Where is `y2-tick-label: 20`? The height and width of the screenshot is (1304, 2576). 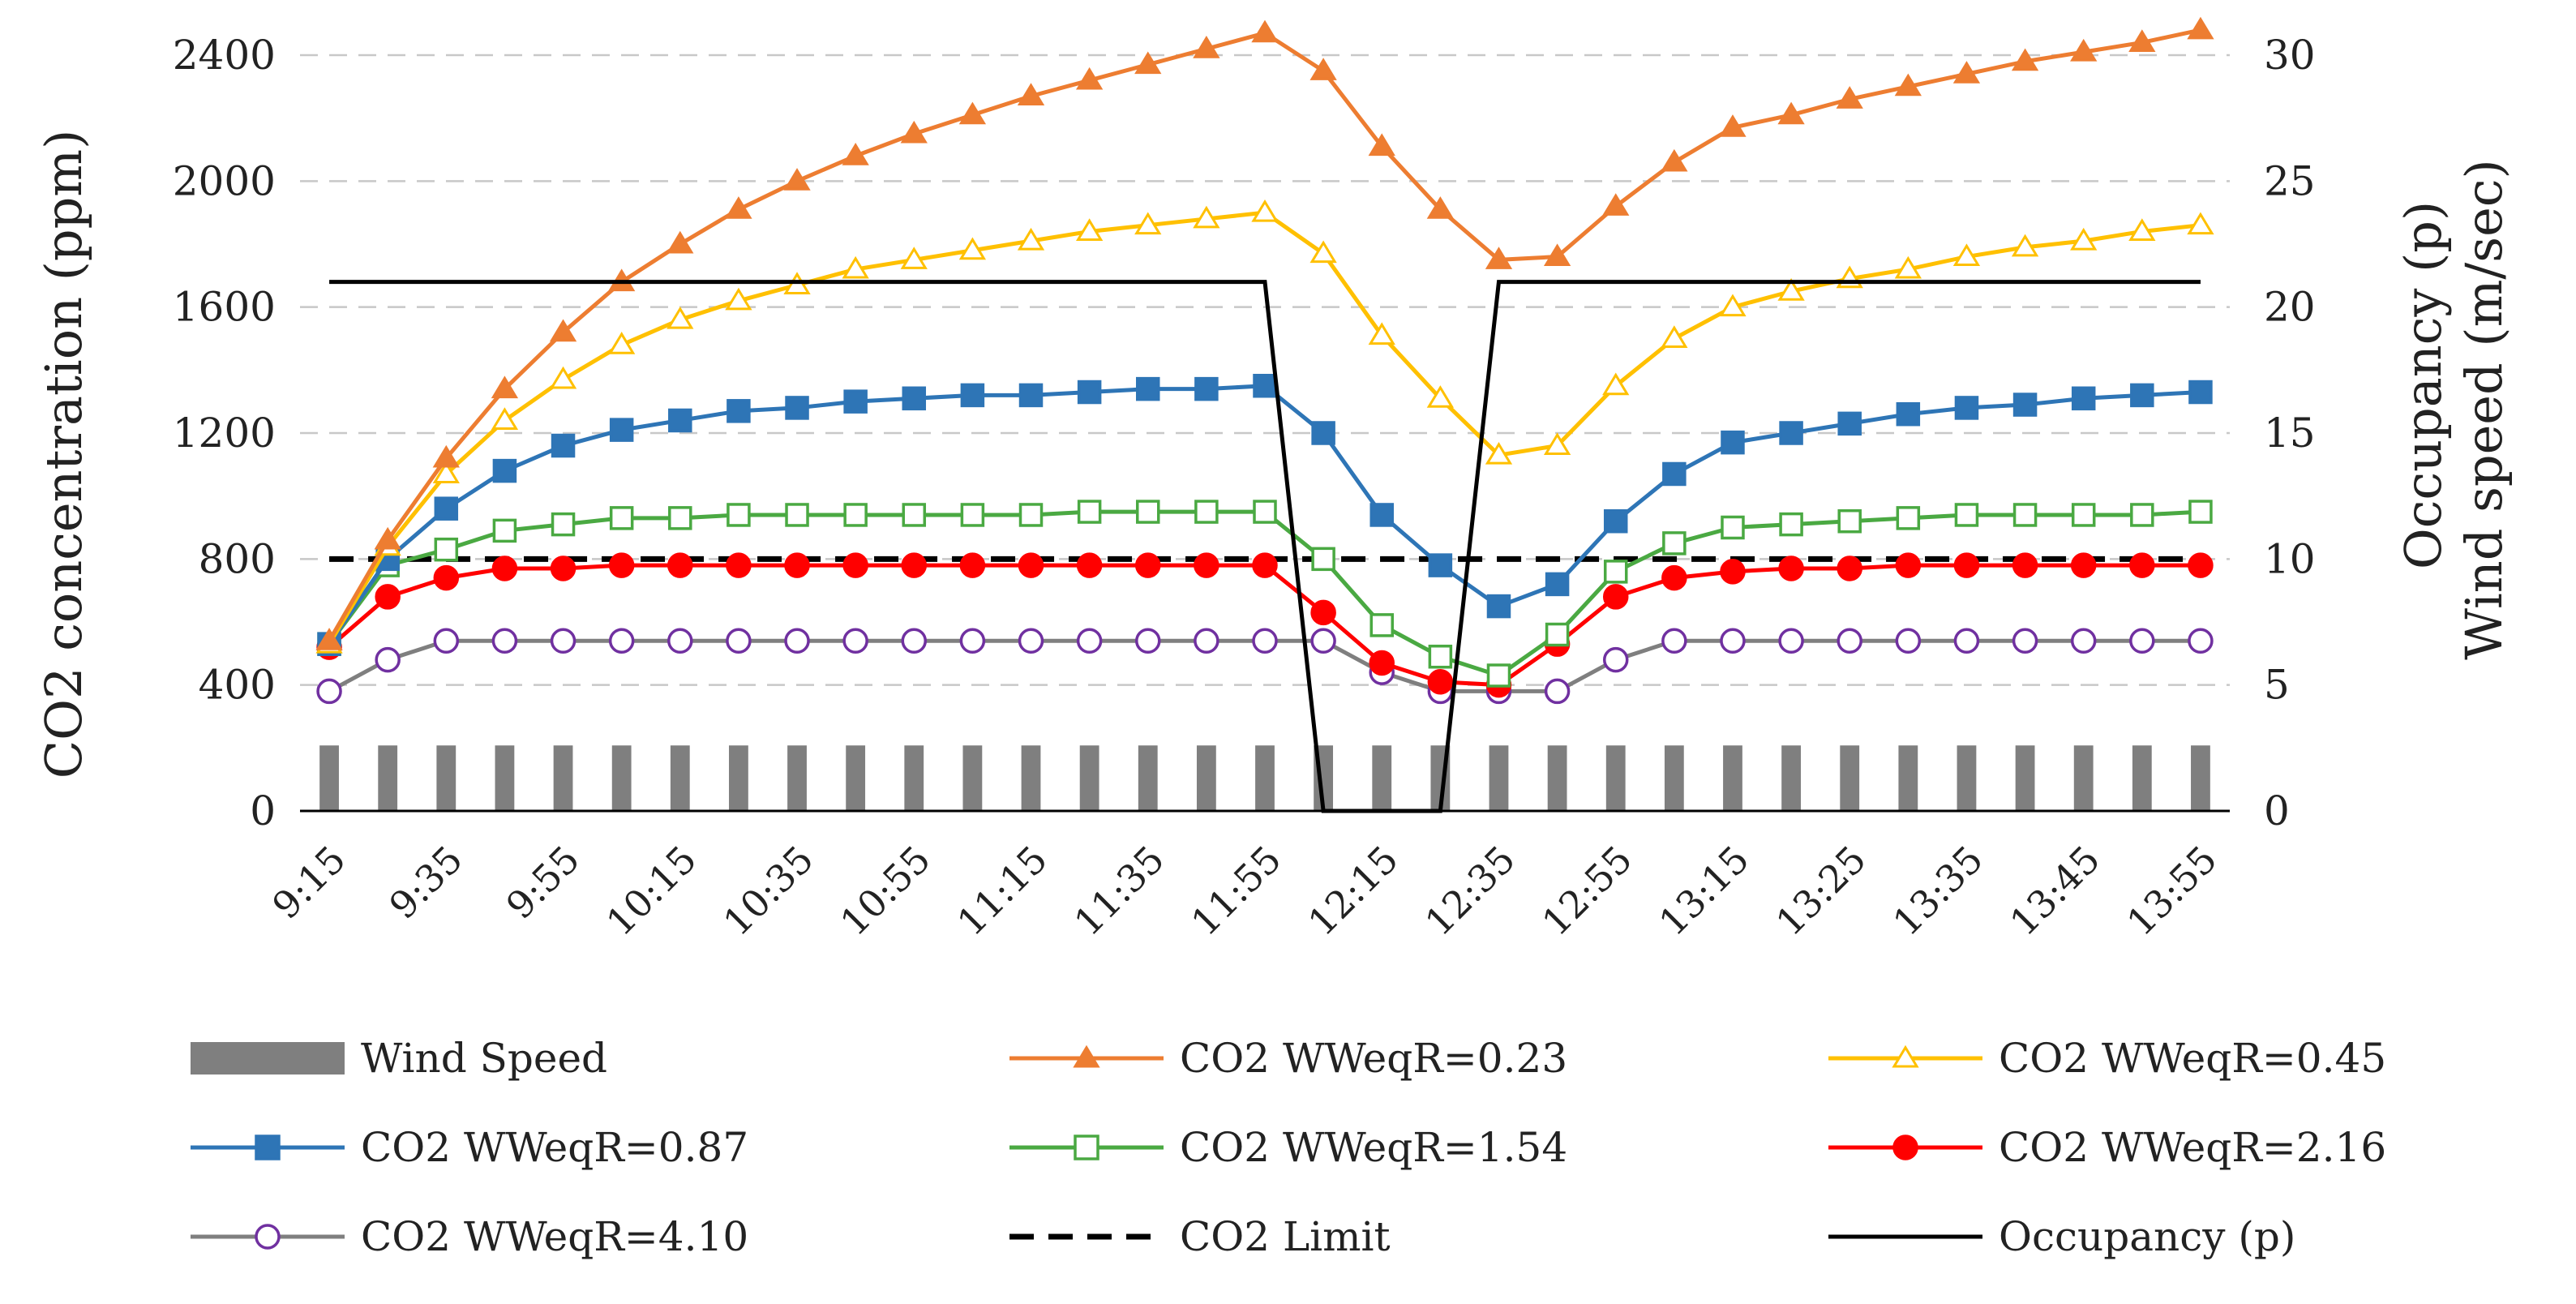
y2-tick-label: 20 is located at coordinates (2290, 307).